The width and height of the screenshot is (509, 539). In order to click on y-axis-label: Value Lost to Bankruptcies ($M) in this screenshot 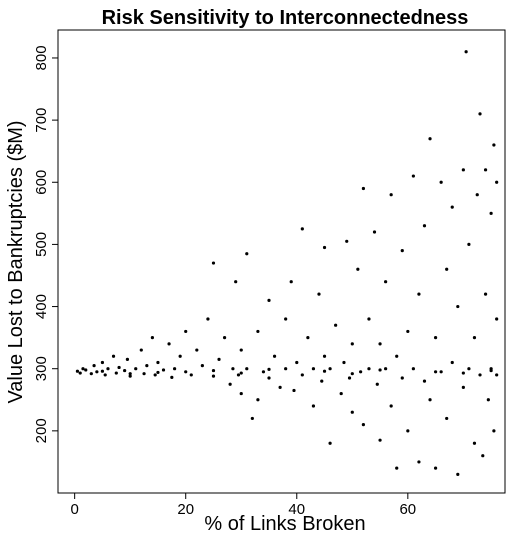, I will do `click(16, 261)`.